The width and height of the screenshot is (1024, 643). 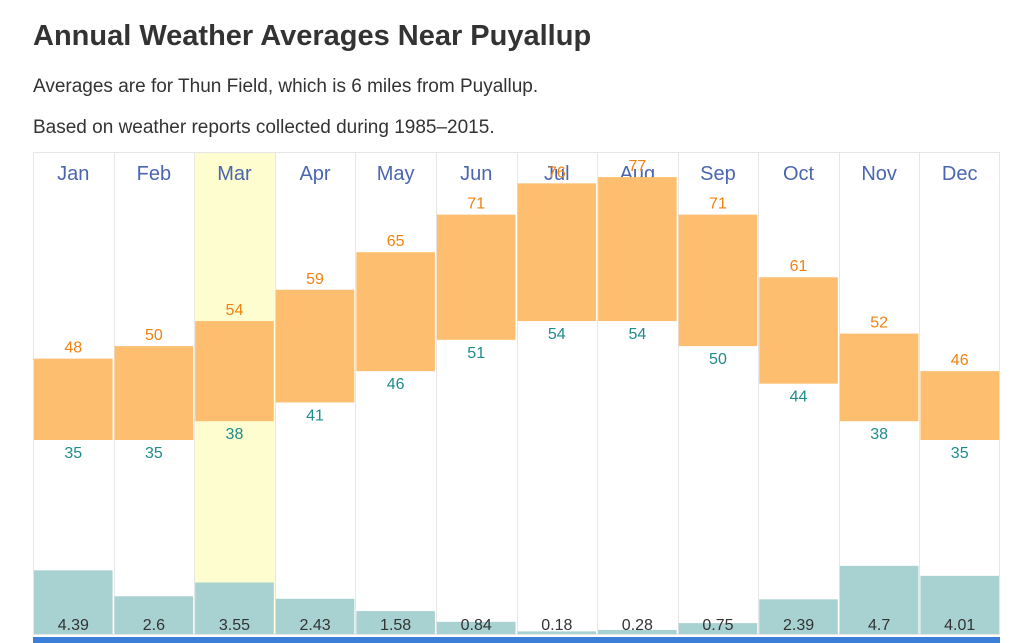 I want to click on precip-label-nov: 4.7, so click(x=879, y=625).